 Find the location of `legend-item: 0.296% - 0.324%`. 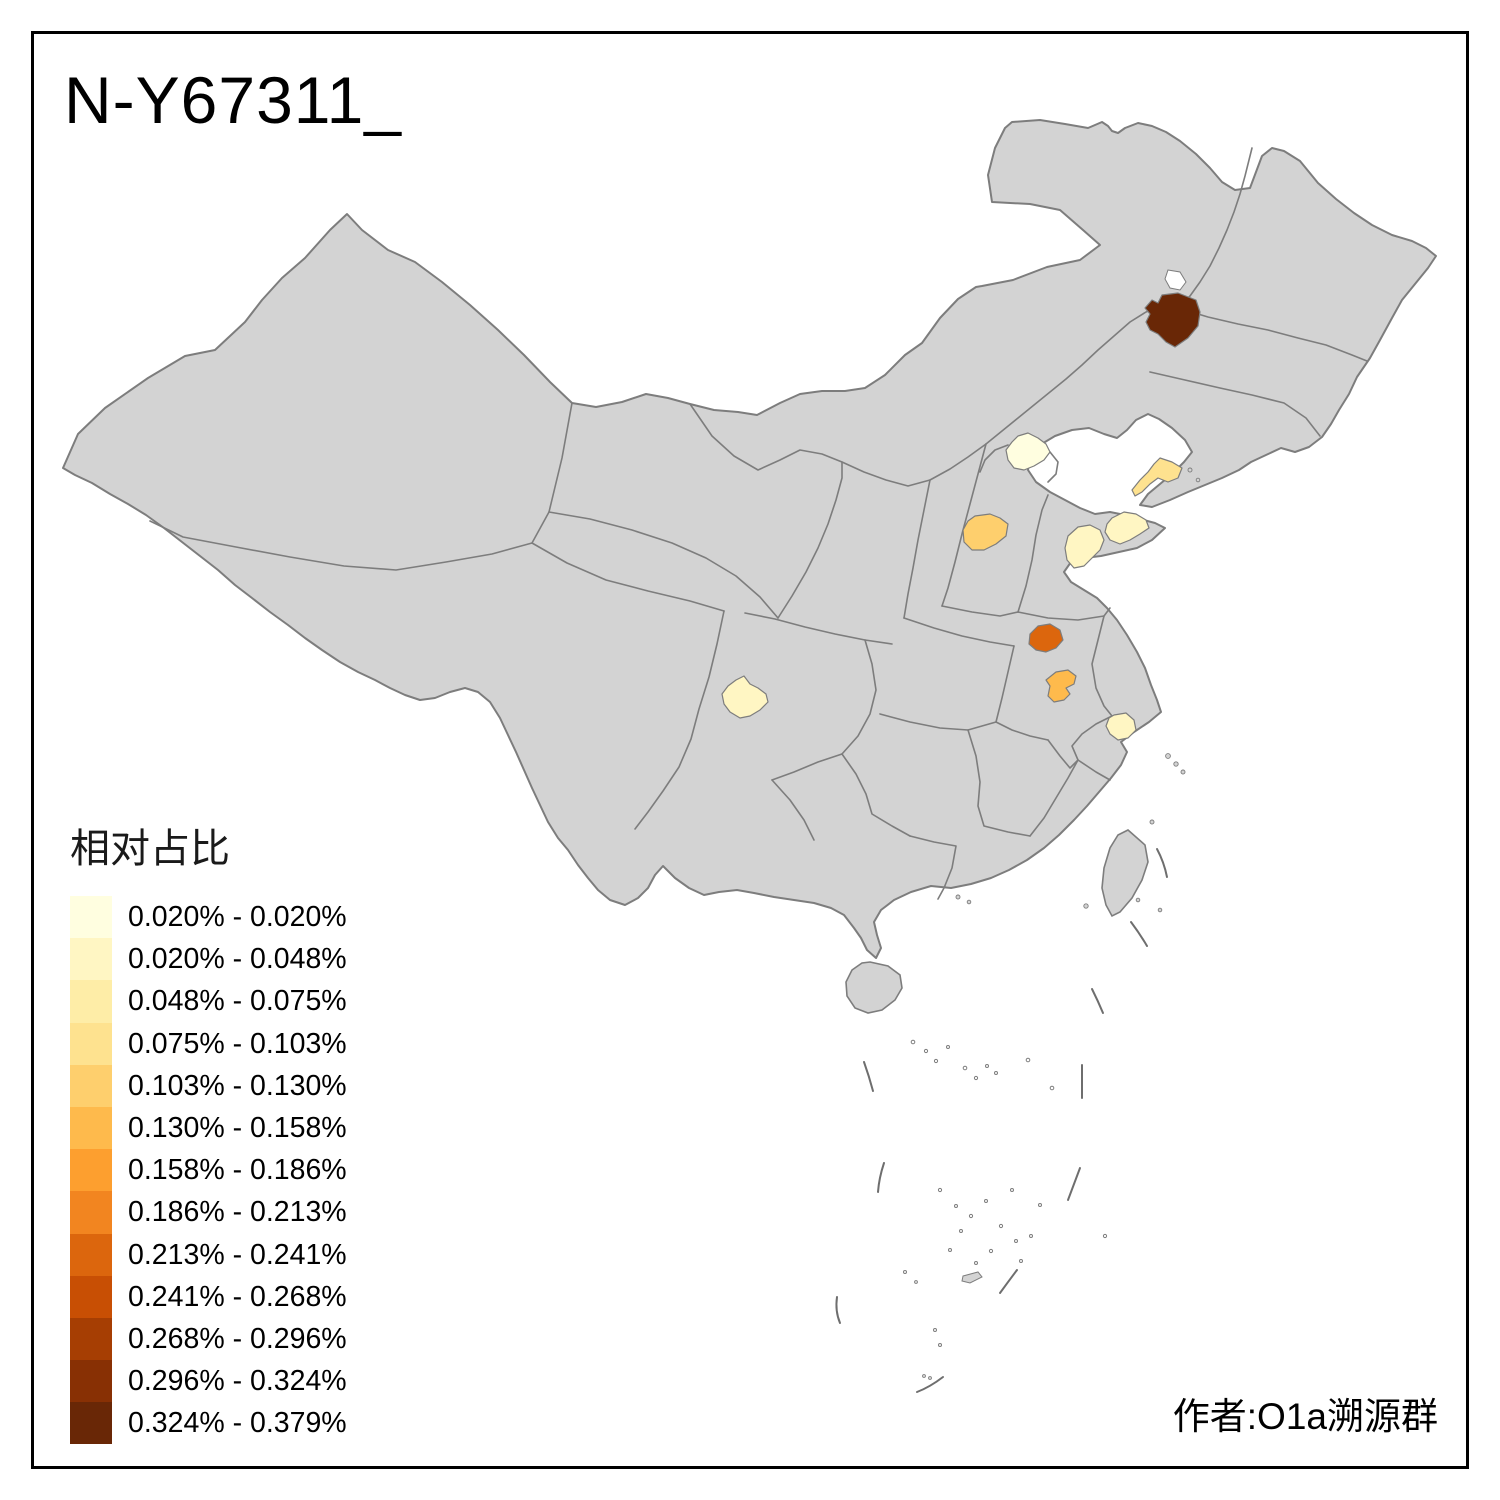

legend-item: 0.296% - 0.324% is located at coordinates (208, 1381).